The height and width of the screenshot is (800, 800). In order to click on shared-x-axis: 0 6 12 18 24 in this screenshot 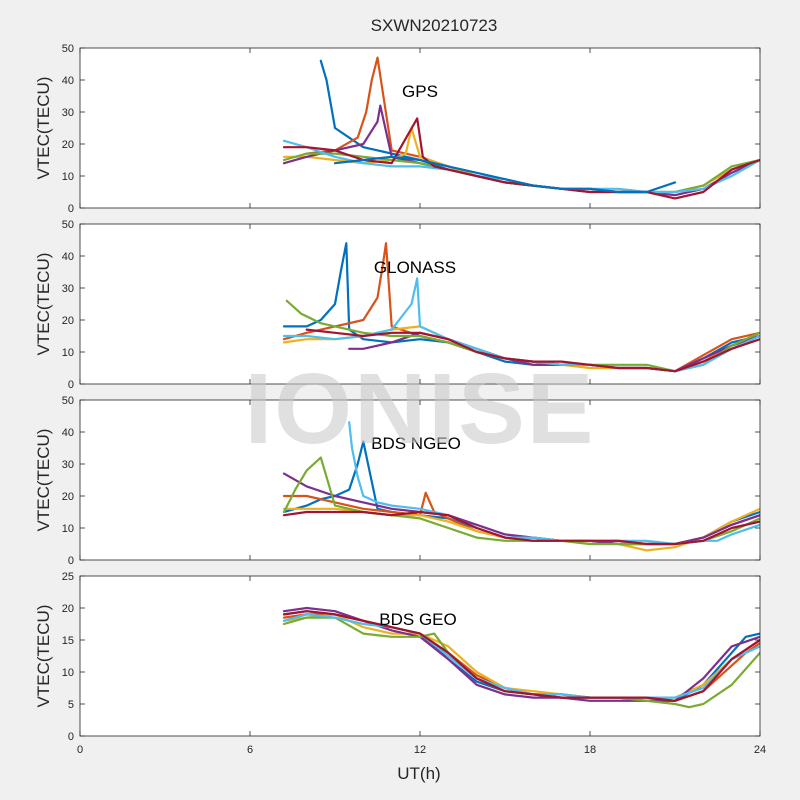, I will do `click(421, 750)`.